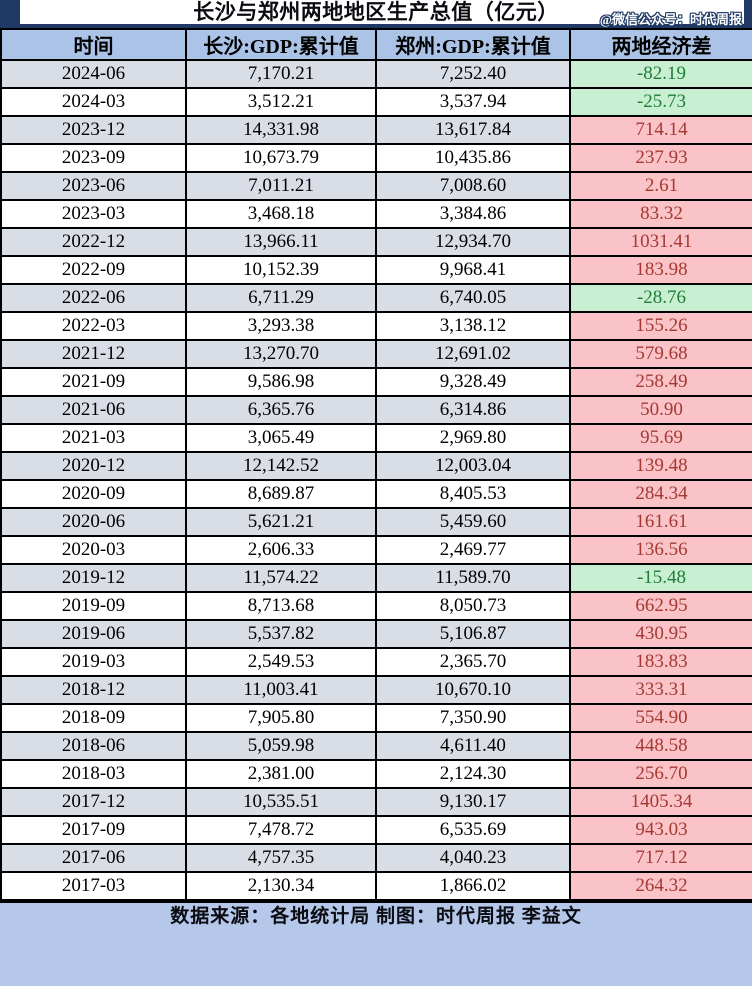 The image size is (752, 986). Describe the element at coordinates (473, 44) in the screenshot. I see `column-header-zhengzhou-gdp: 郑州:GDP:累计值` at that location.